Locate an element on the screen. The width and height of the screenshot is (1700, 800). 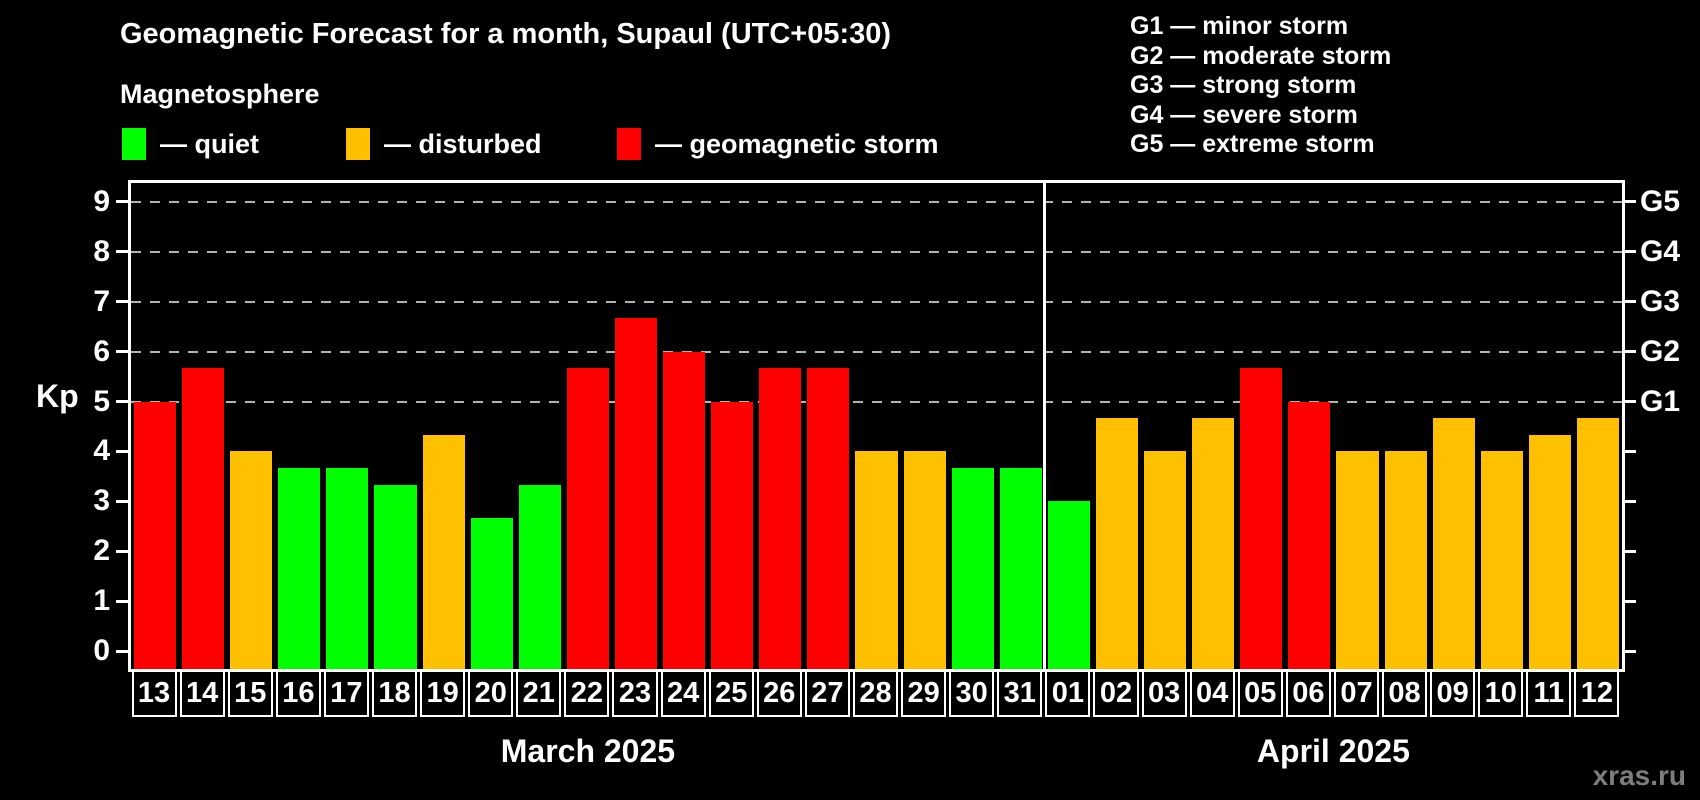
g-legend-line-5: G5 — extreme storm is located at coordinates (1252, 144).